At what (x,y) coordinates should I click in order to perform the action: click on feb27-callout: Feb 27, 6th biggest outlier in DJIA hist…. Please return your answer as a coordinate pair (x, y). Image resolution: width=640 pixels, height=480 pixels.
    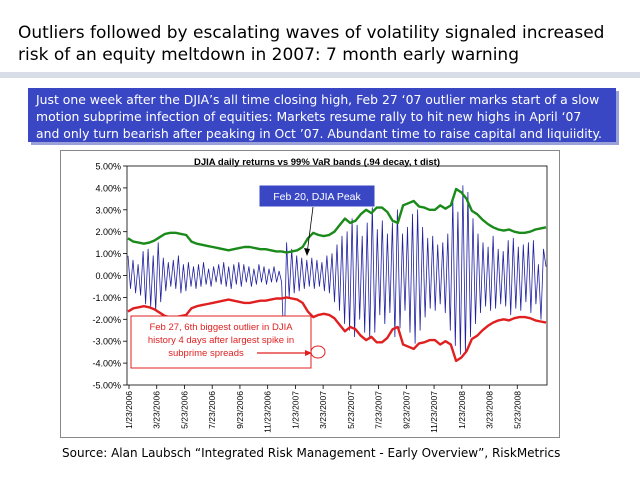
    Looking at the image, I should click on (228, 342).